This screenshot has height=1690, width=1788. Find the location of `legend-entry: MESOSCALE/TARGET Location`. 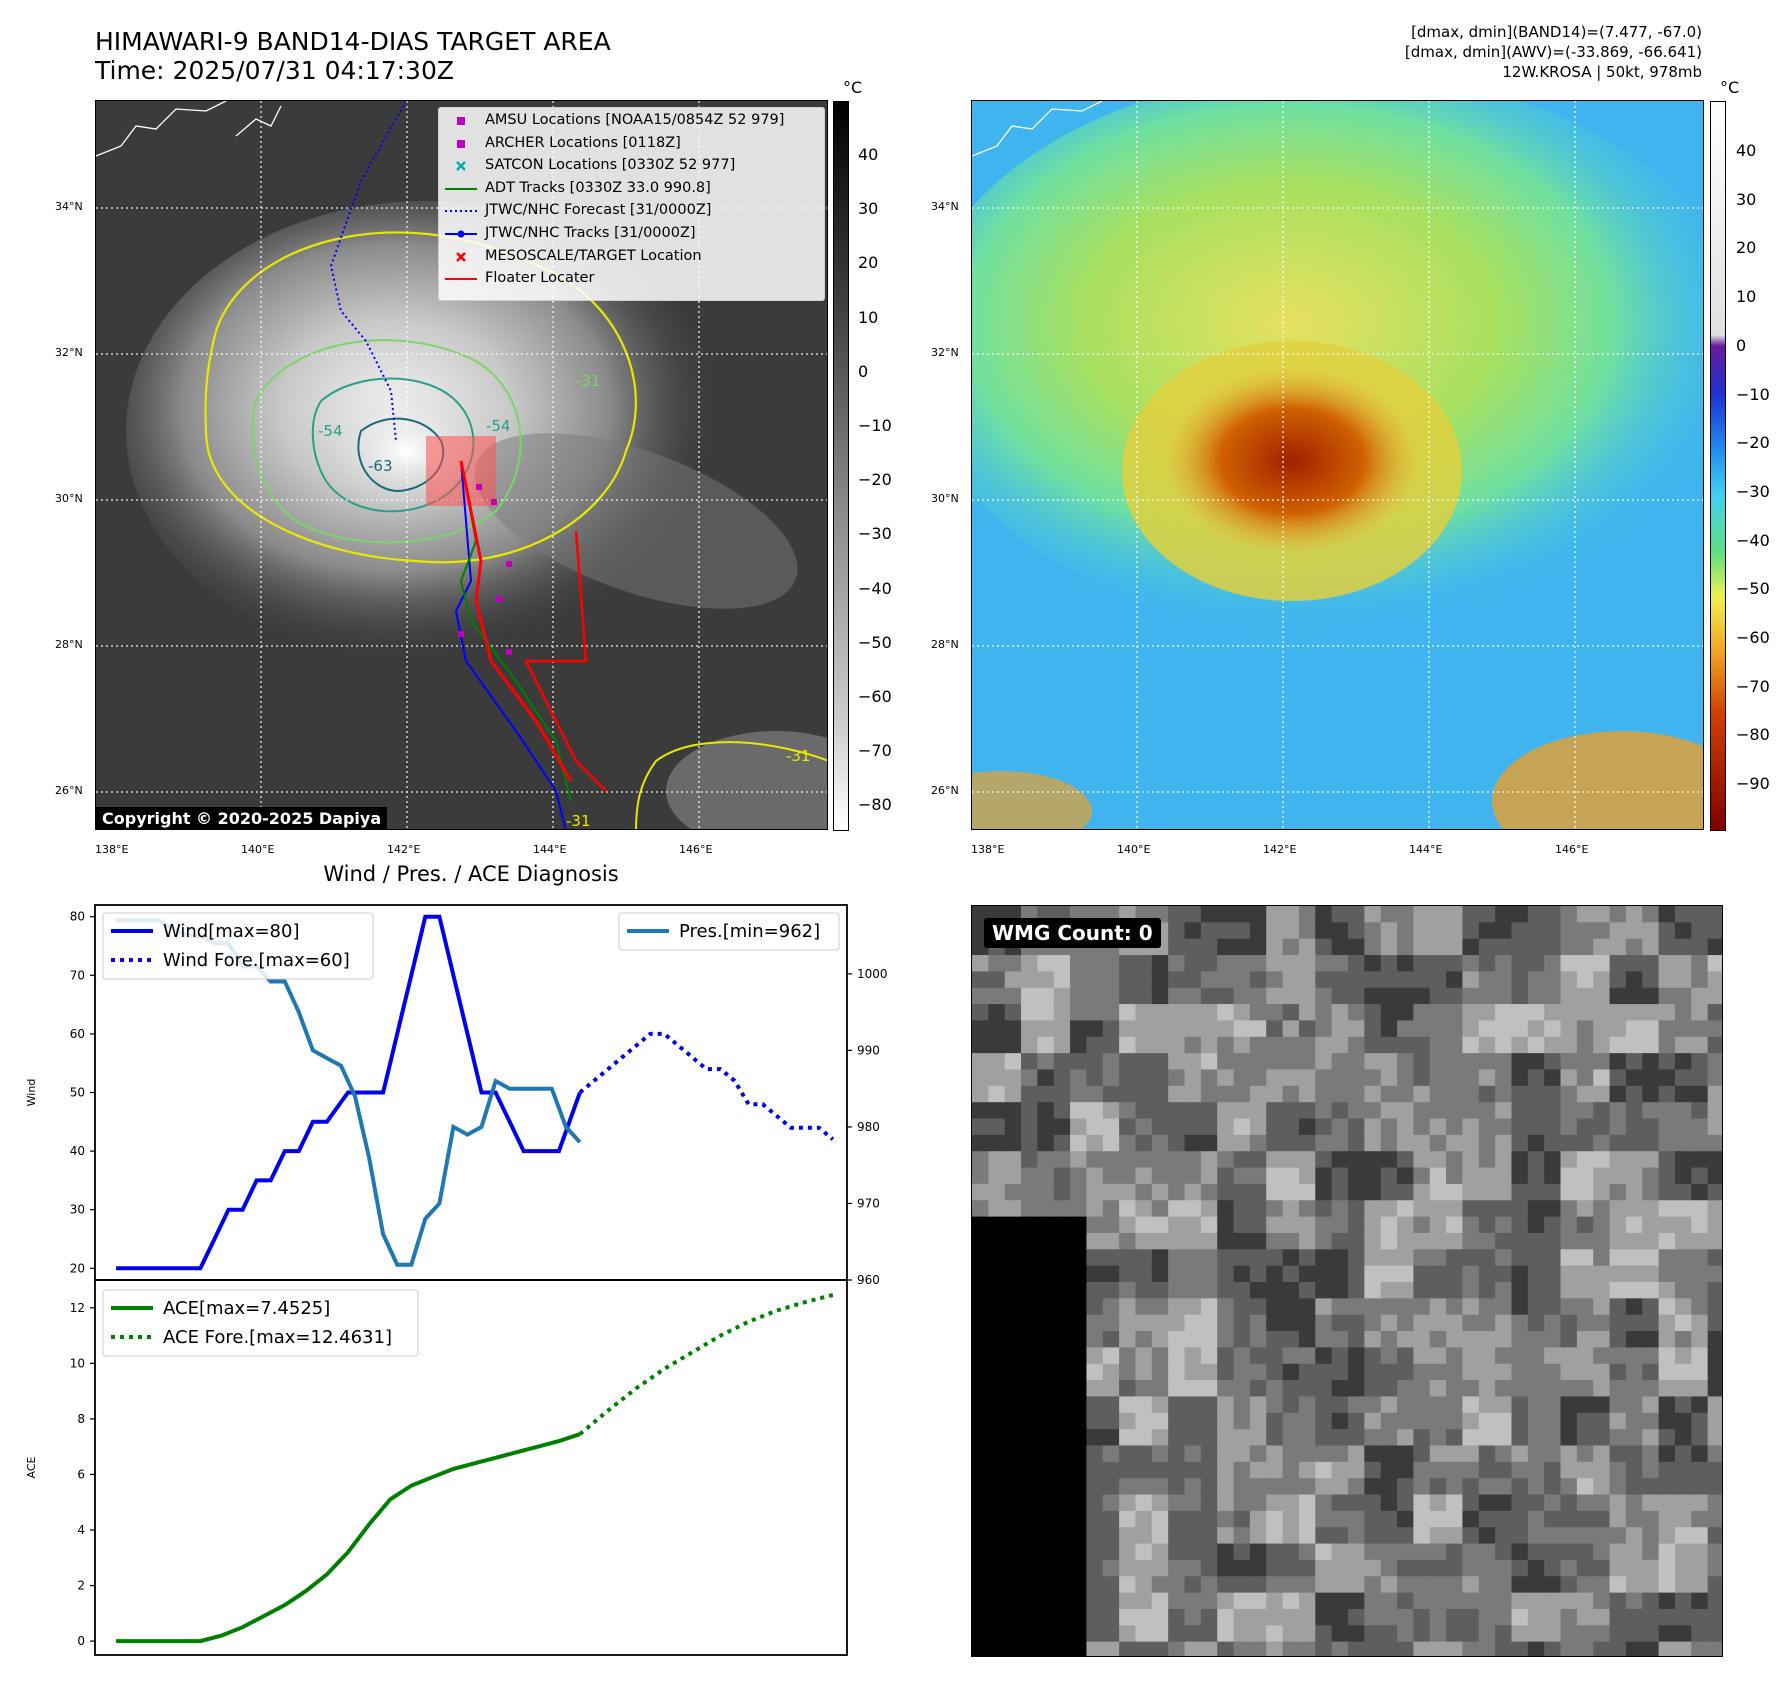

legend-entry: MESOSCALE/TARGET Location is located at coordinates (629, 257).